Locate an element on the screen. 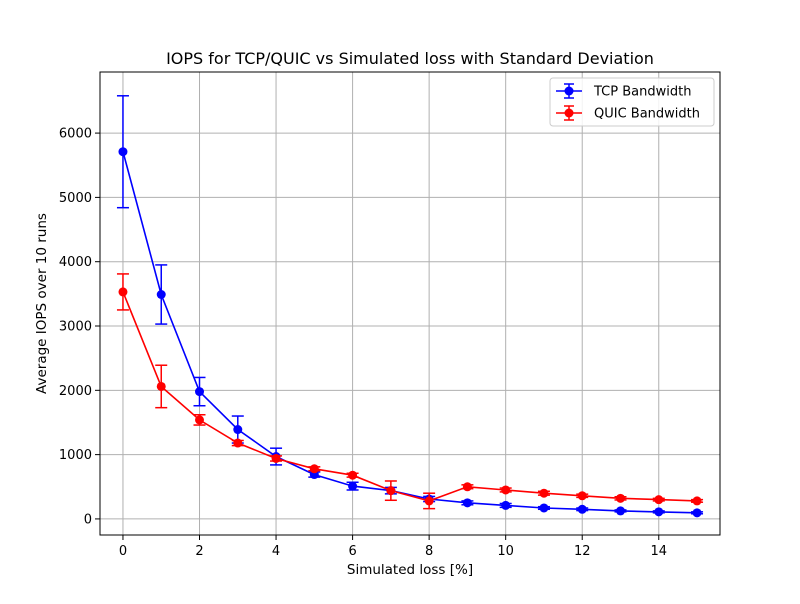  x-tick-label: 14 is located at coordinates (658, 551).